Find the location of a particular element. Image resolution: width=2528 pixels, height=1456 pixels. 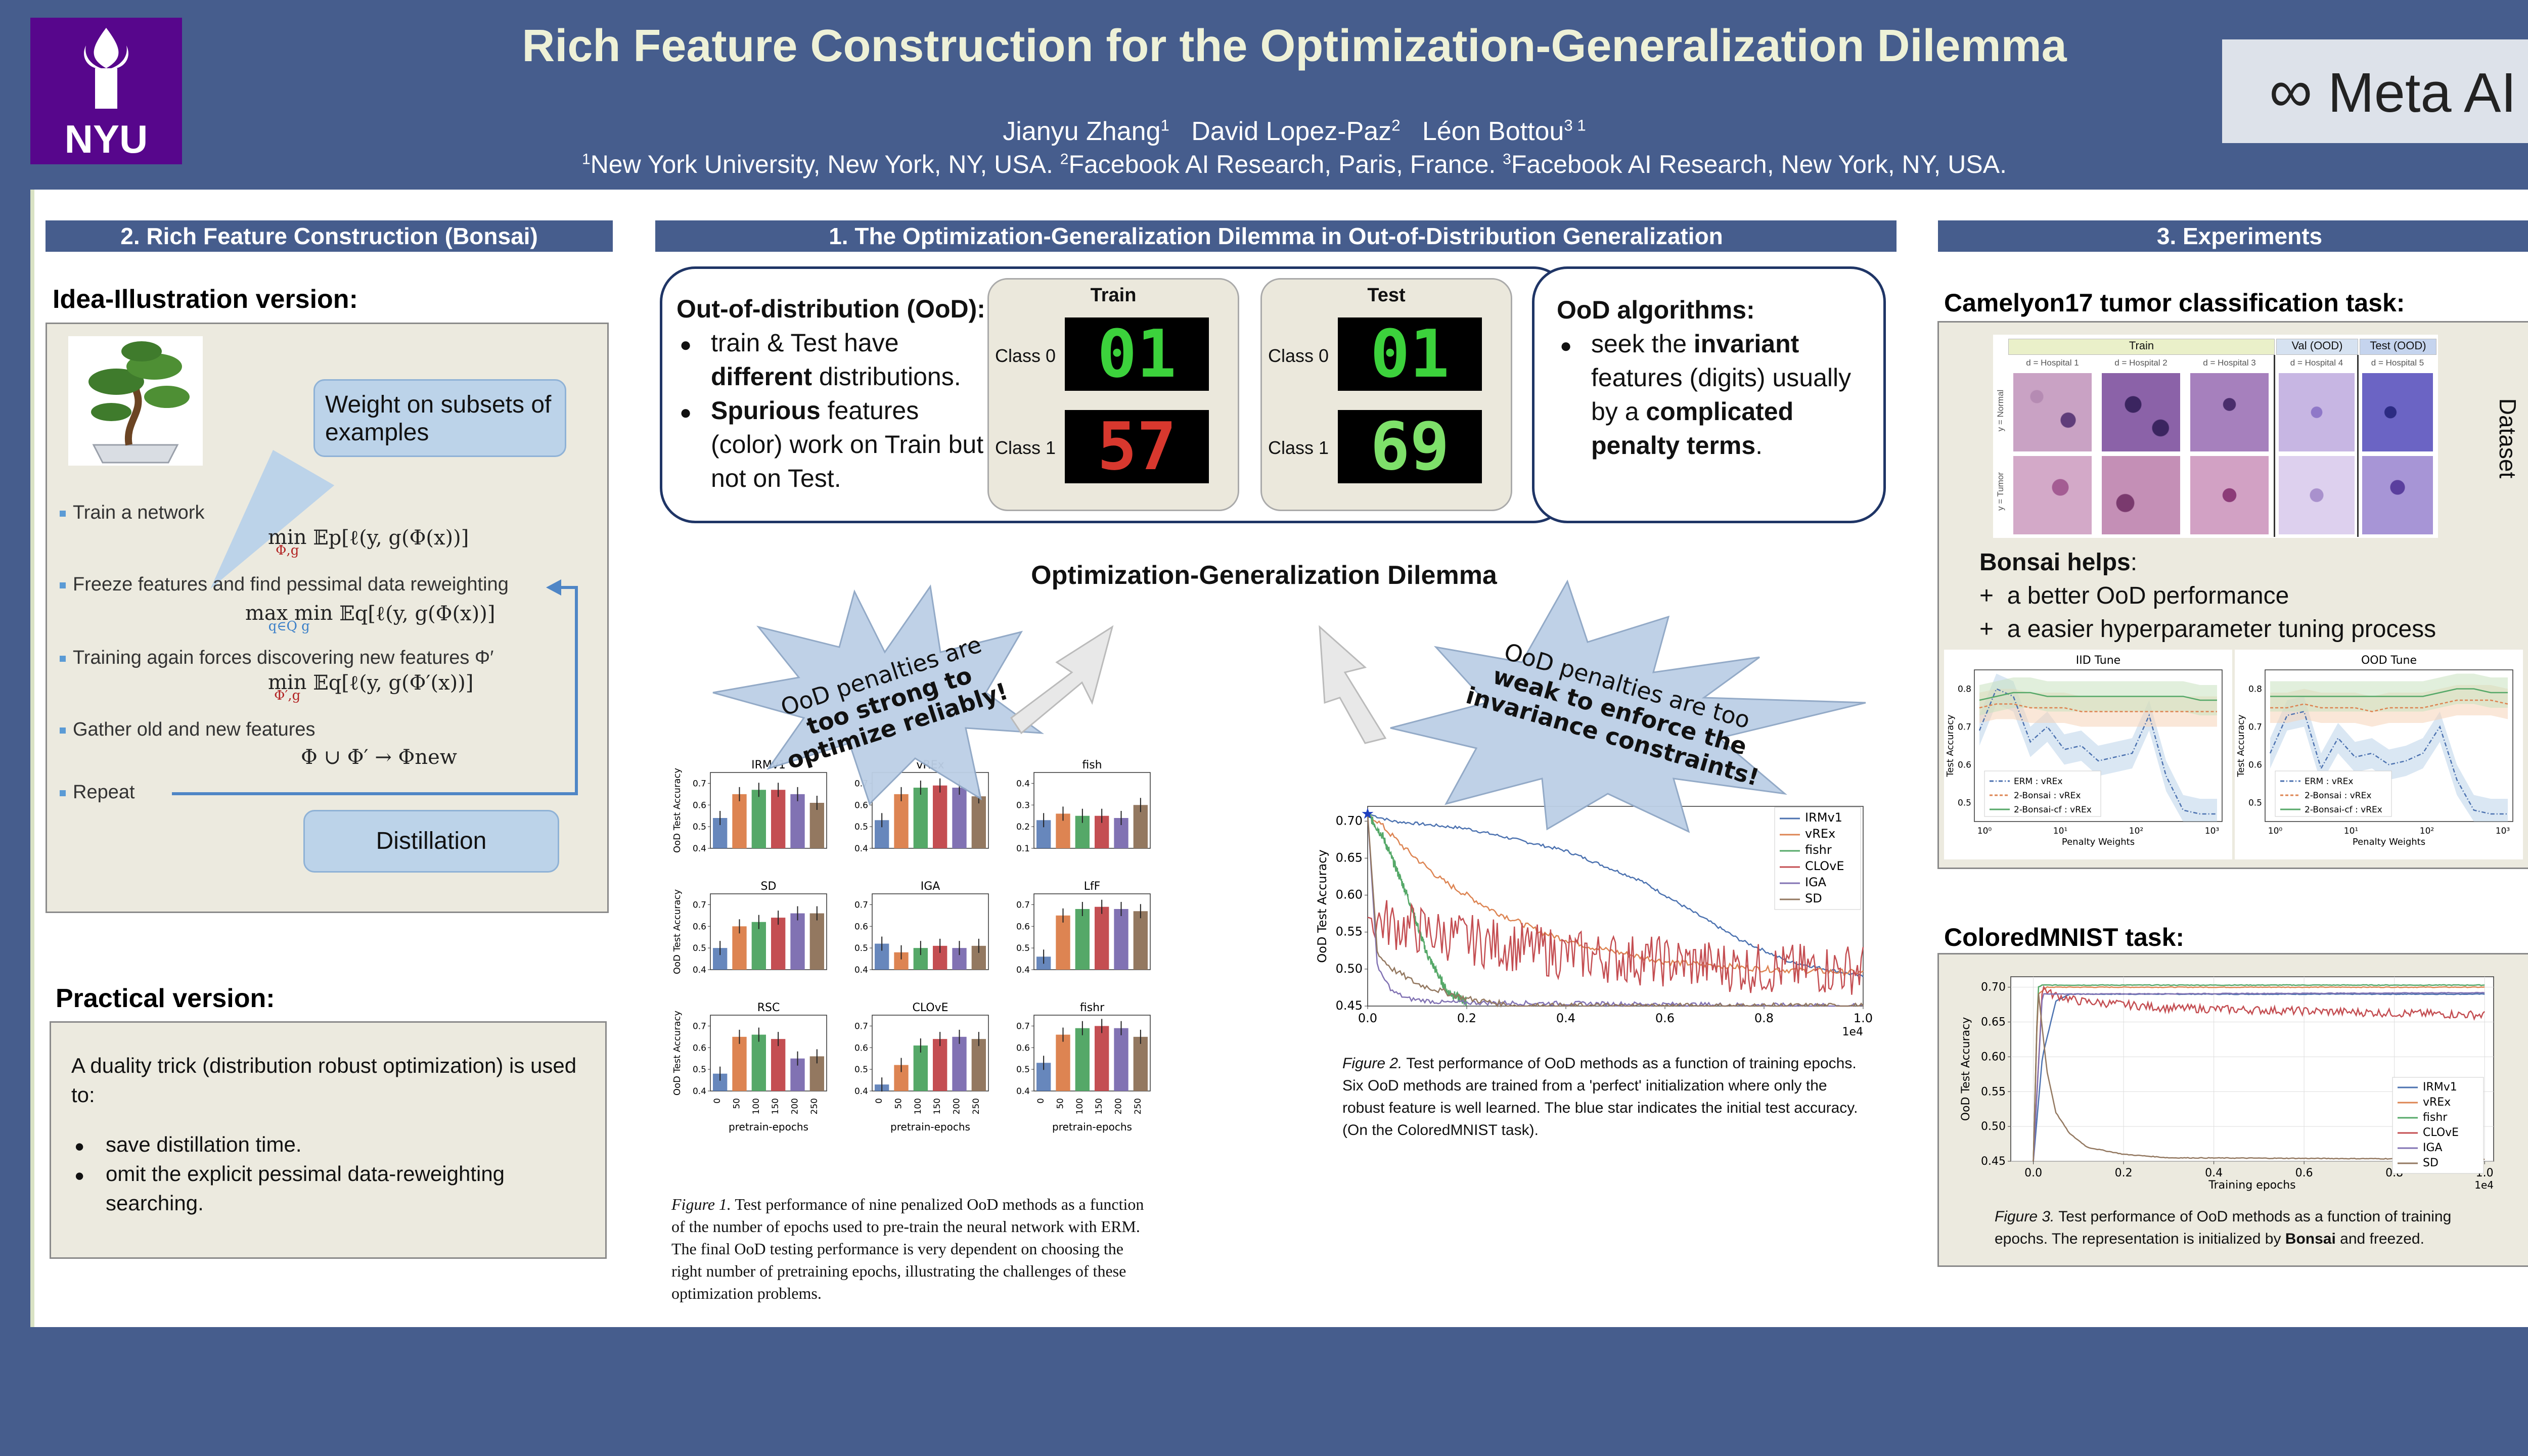

section-experiments-title: 3. Experiments is located at coordinates (2233, 236).